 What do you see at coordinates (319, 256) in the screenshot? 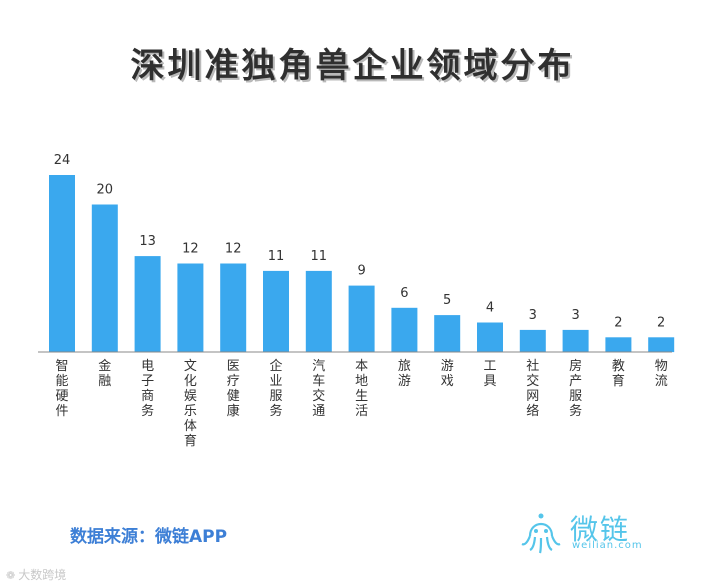
I see `value-label-7: 11` at bounding box center [319, 256].